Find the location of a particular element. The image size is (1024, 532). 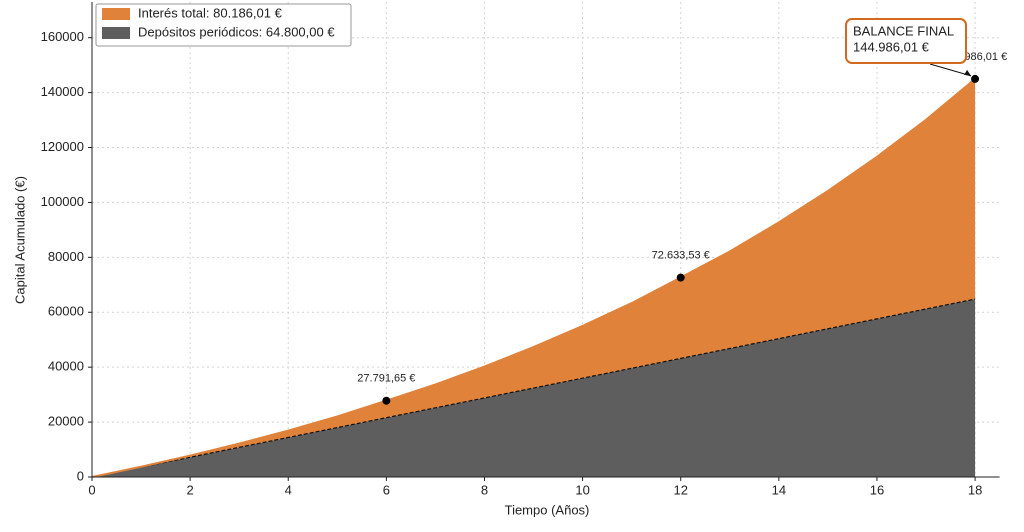

y-tick-label: 160000 is located at coordinates (62, 36).